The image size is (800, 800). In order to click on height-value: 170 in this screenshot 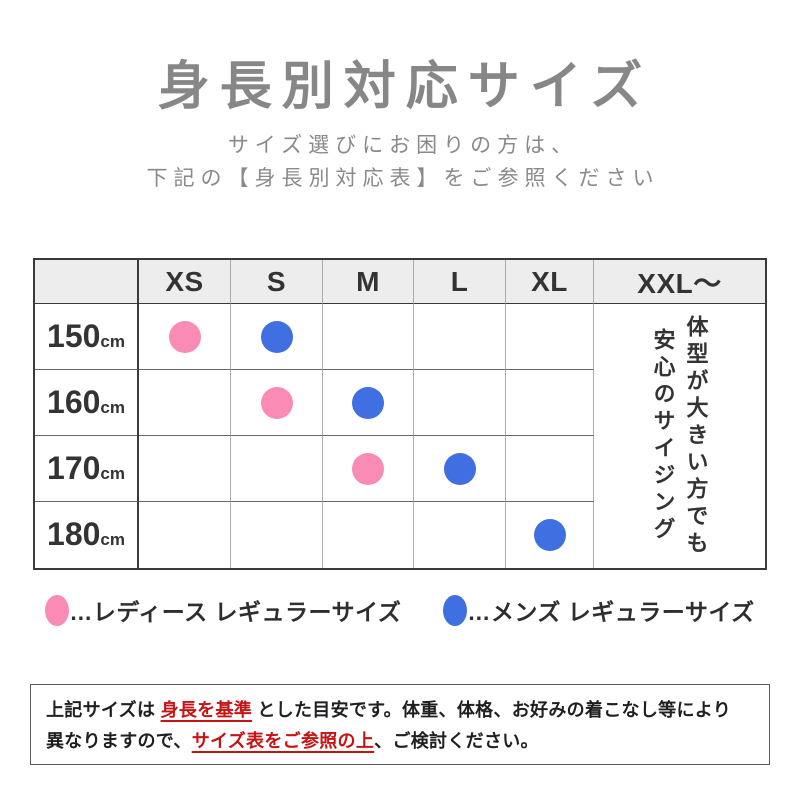, I will do `click(74, 468)`.